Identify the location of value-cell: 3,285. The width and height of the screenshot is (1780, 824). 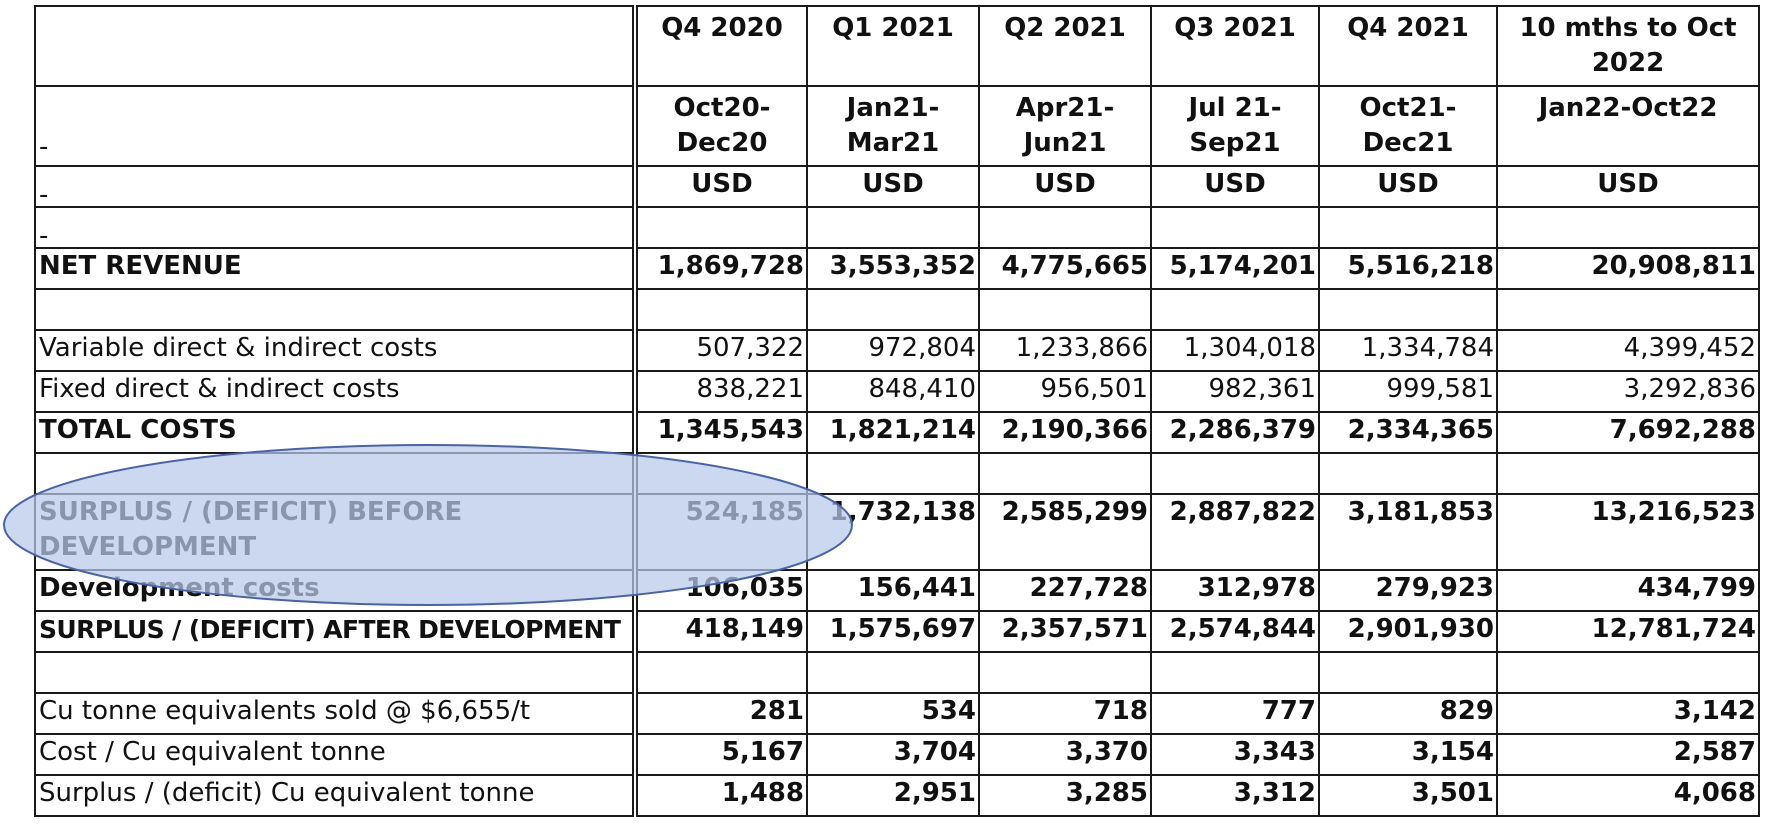
(1065, 795).